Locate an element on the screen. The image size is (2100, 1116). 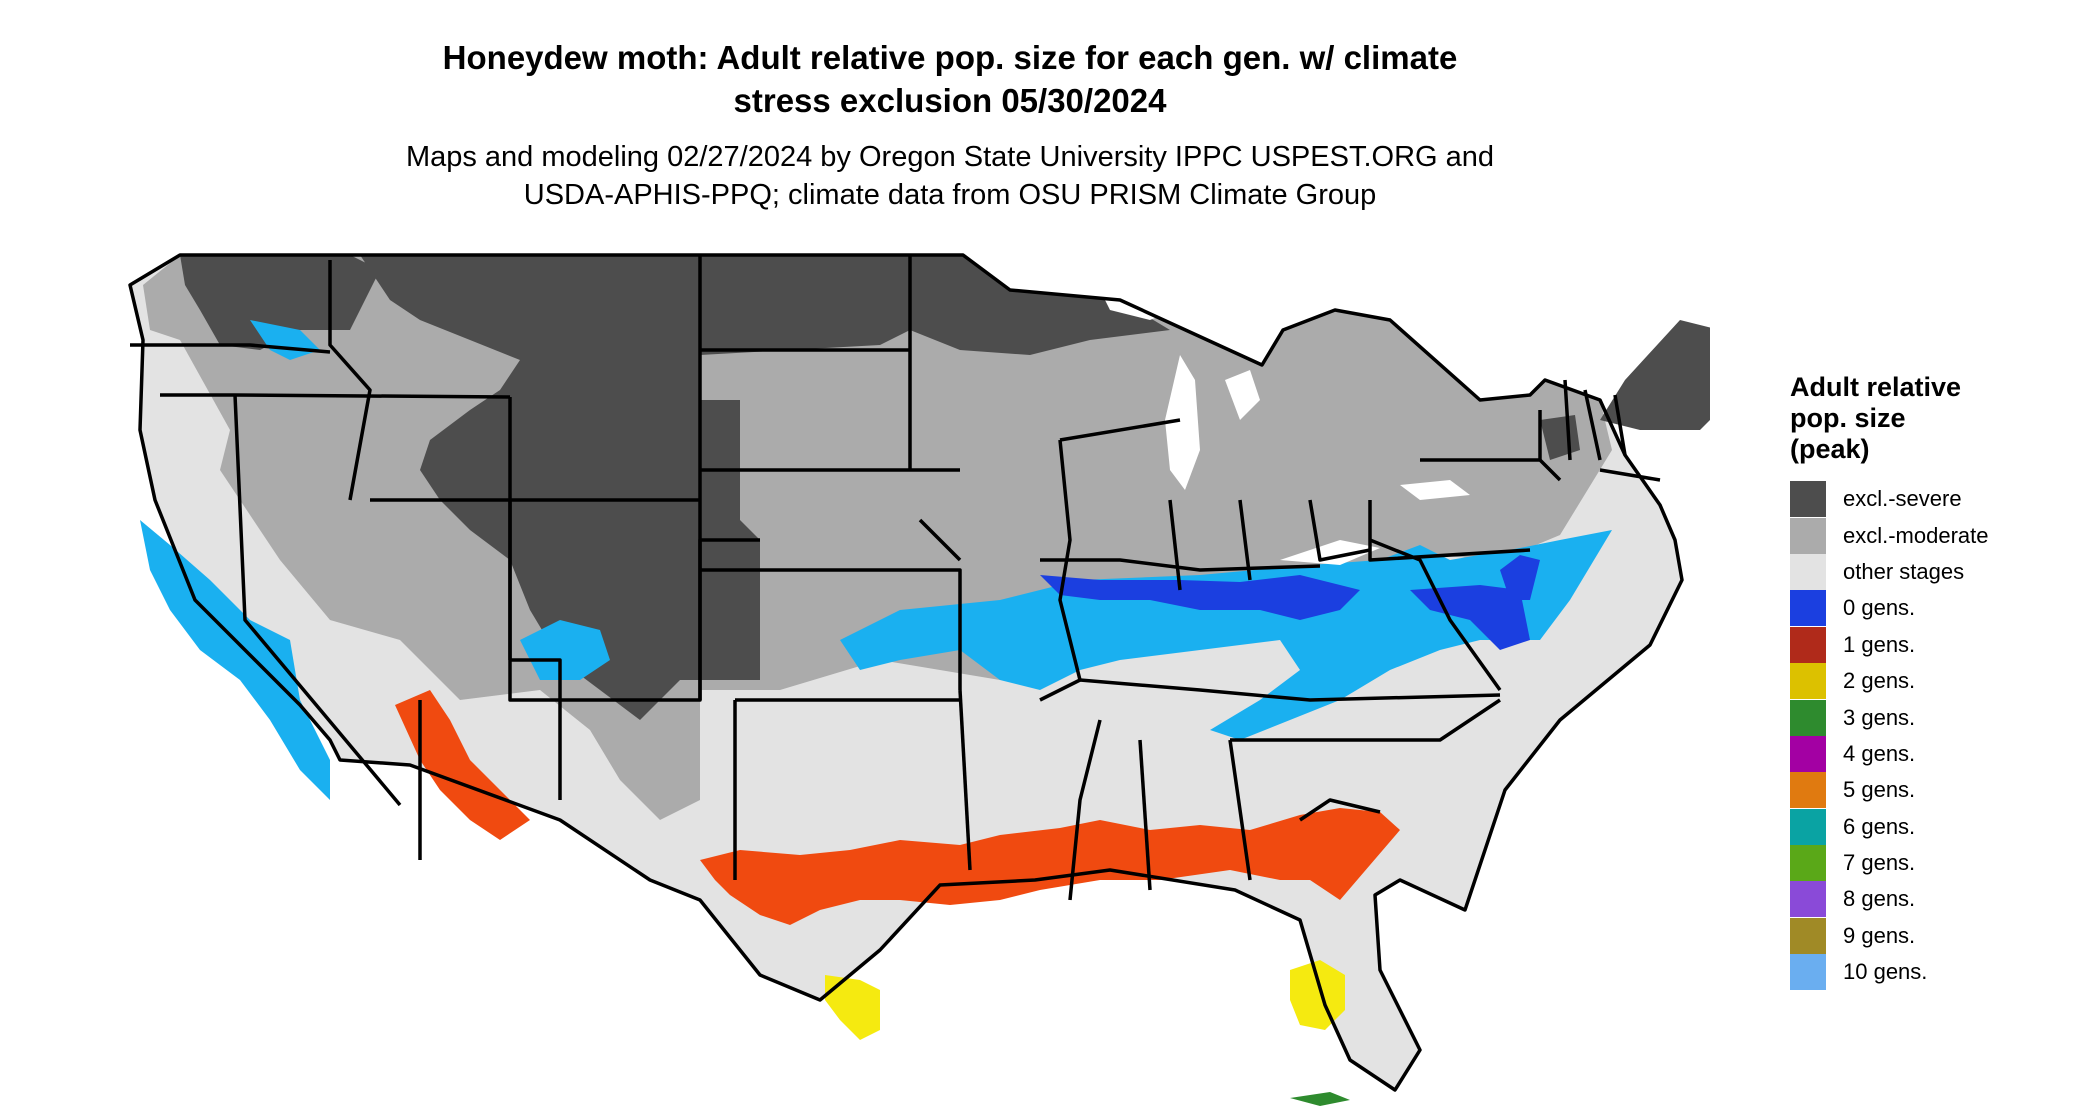
great-lakes is located at coordinates (1285, 425).